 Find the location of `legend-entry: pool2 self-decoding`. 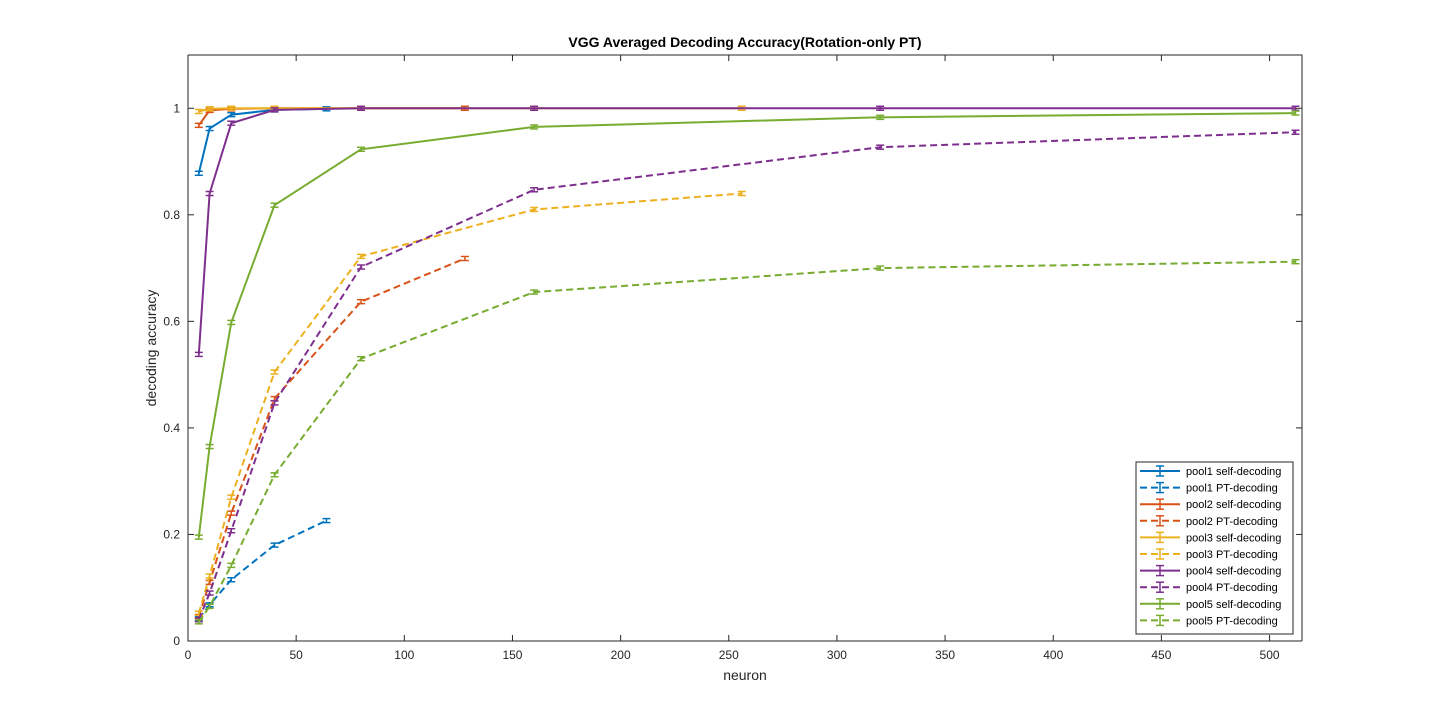

legend-entry: pool2 self-decoding is located at coordinates (1210, 504).